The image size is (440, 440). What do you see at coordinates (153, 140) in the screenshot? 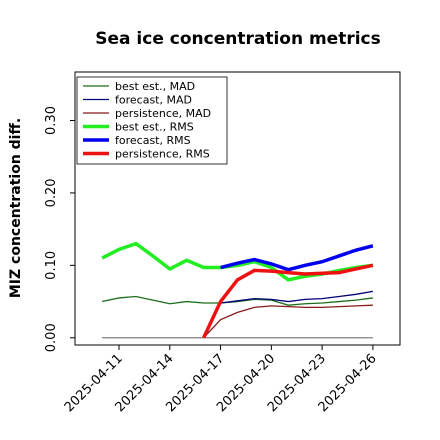
I see `legend-label: forecast, RMS` at bounding box center [153, 140].